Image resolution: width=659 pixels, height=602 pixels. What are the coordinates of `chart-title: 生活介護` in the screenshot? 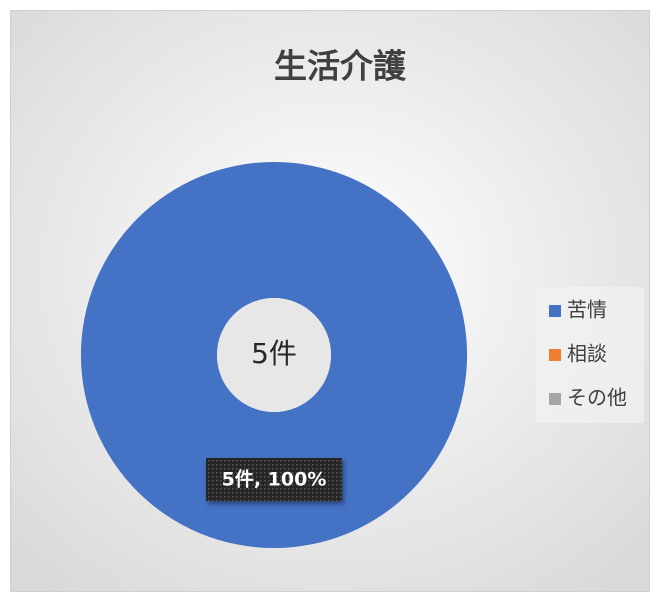 It's located at (340, 66).